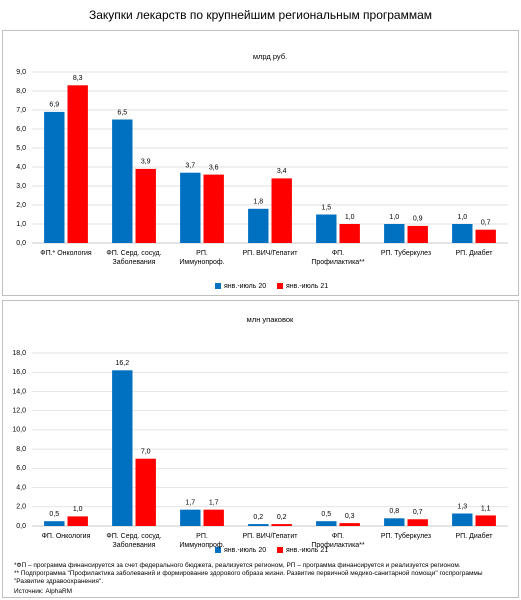 The width and height of the screenshot is (521, 600). I want to click on y-tick-label: 5,0, so click(21, 148).